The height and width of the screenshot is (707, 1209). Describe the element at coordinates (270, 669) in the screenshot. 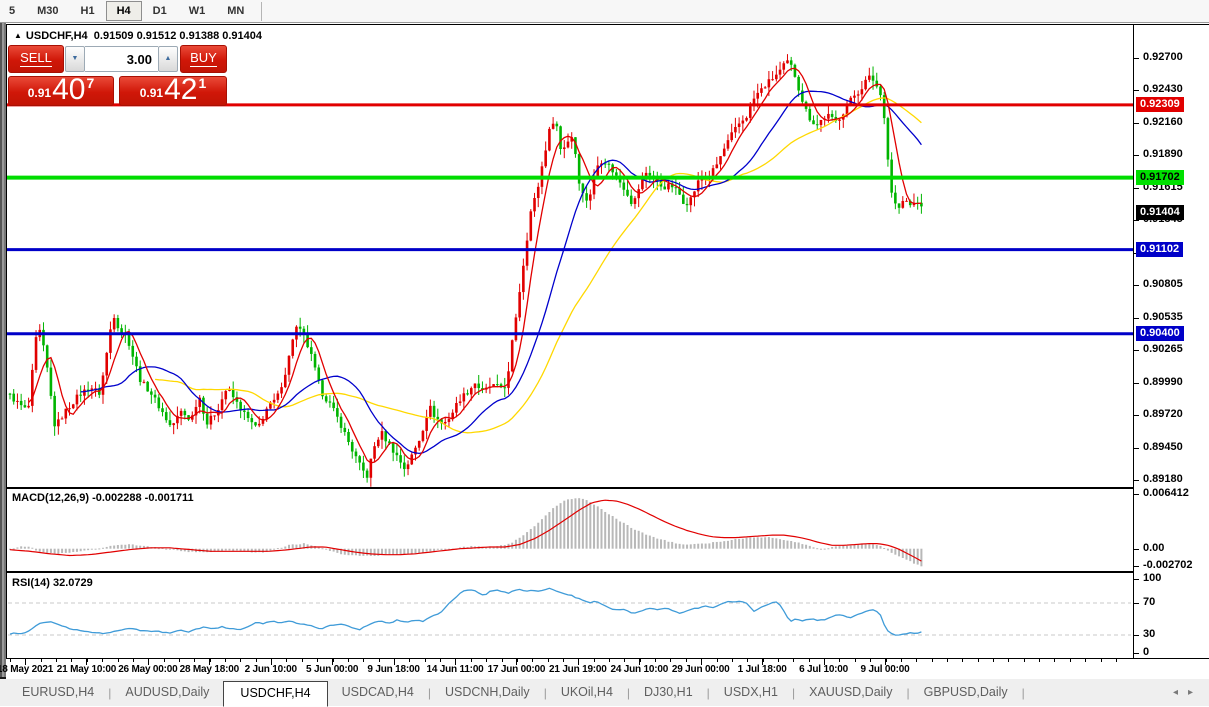

I see `time-axis-label: 2 Jun 10:00` at that location.